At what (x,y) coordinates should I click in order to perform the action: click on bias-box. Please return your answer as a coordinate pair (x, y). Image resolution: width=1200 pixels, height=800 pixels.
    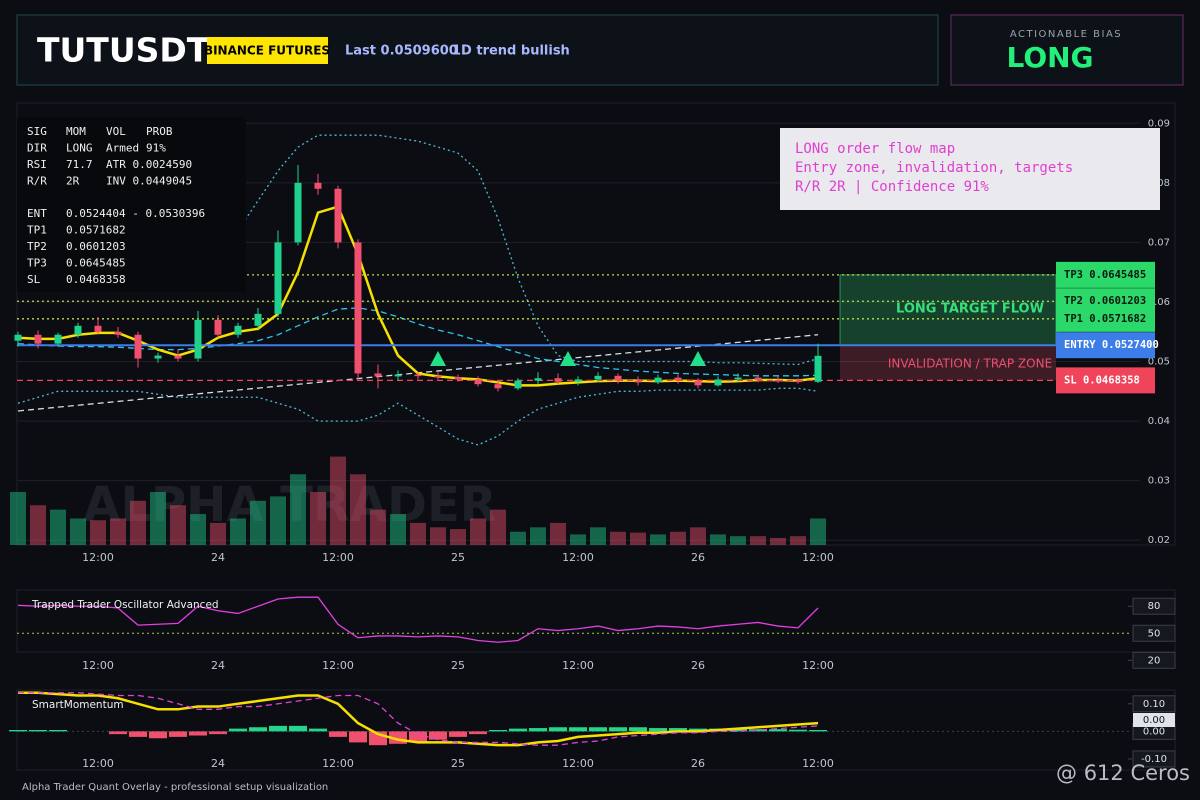
    Looking at the image, I should click on (1067, 50).